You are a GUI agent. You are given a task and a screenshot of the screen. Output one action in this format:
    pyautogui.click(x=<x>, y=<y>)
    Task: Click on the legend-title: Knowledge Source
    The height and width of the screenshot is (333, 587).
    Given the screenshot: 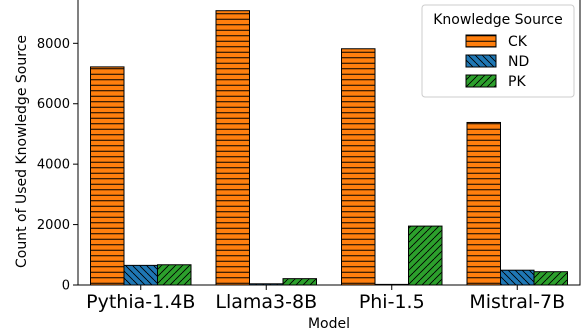 What is the action you would take?
    pyautogui.click(x=498, y=20)
    